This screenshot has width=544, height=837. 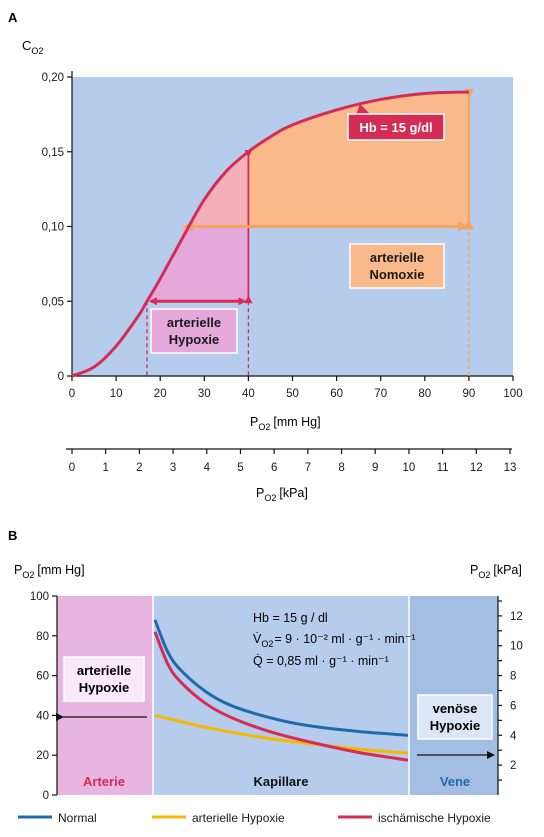 What do you see at coordinates (72, 468) in the screenshot?
I see `kpa-axis-tick-label: 0` at bounding box center [72, 468].